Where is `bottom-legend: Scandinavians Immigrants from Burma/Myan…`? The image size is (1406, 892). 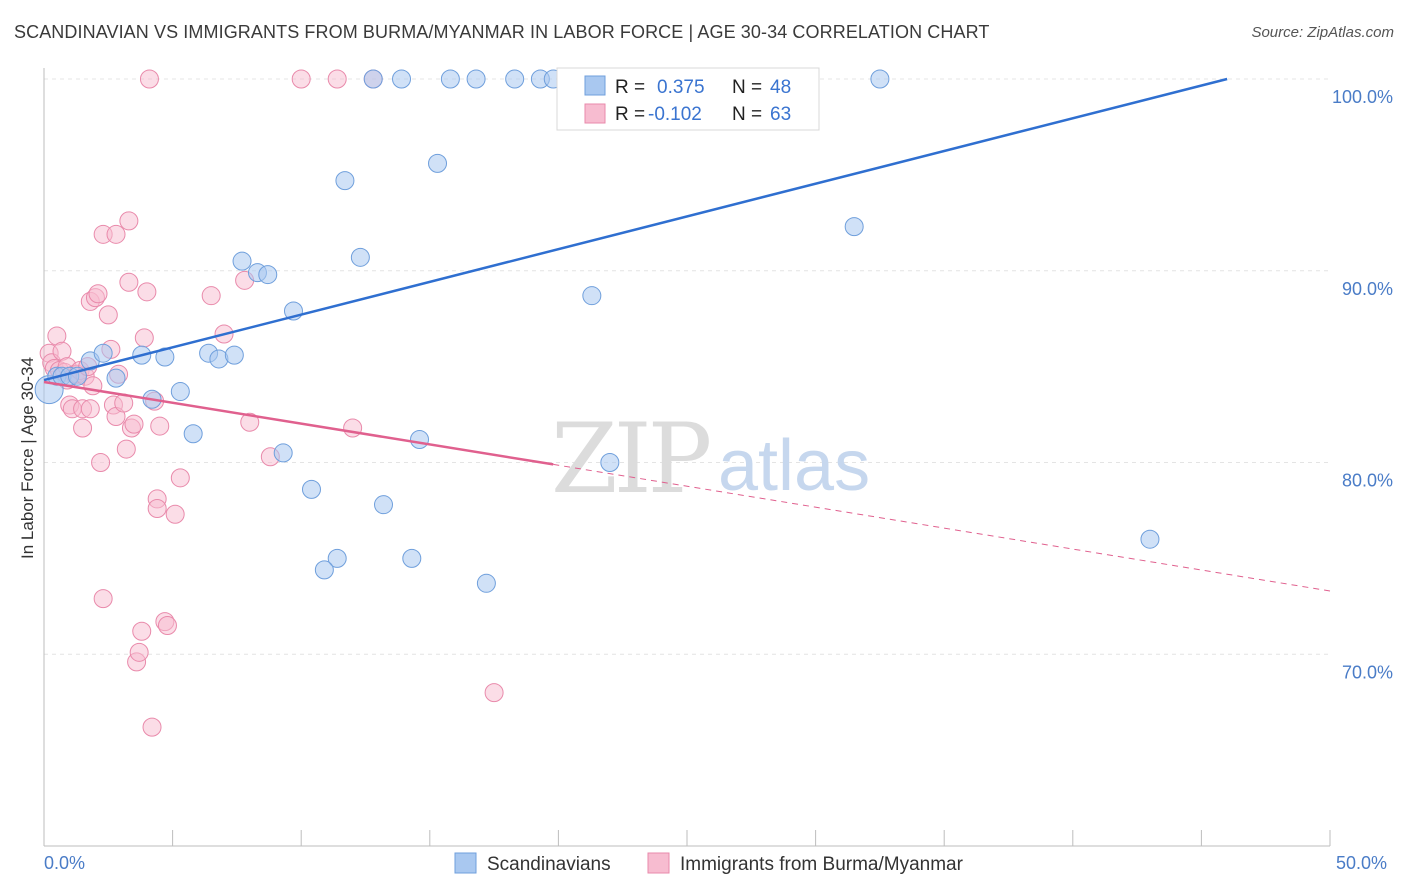 bottom-legend: Scandinavians Immigrants from Burma/Myan… is located at coordinates (709, 863).